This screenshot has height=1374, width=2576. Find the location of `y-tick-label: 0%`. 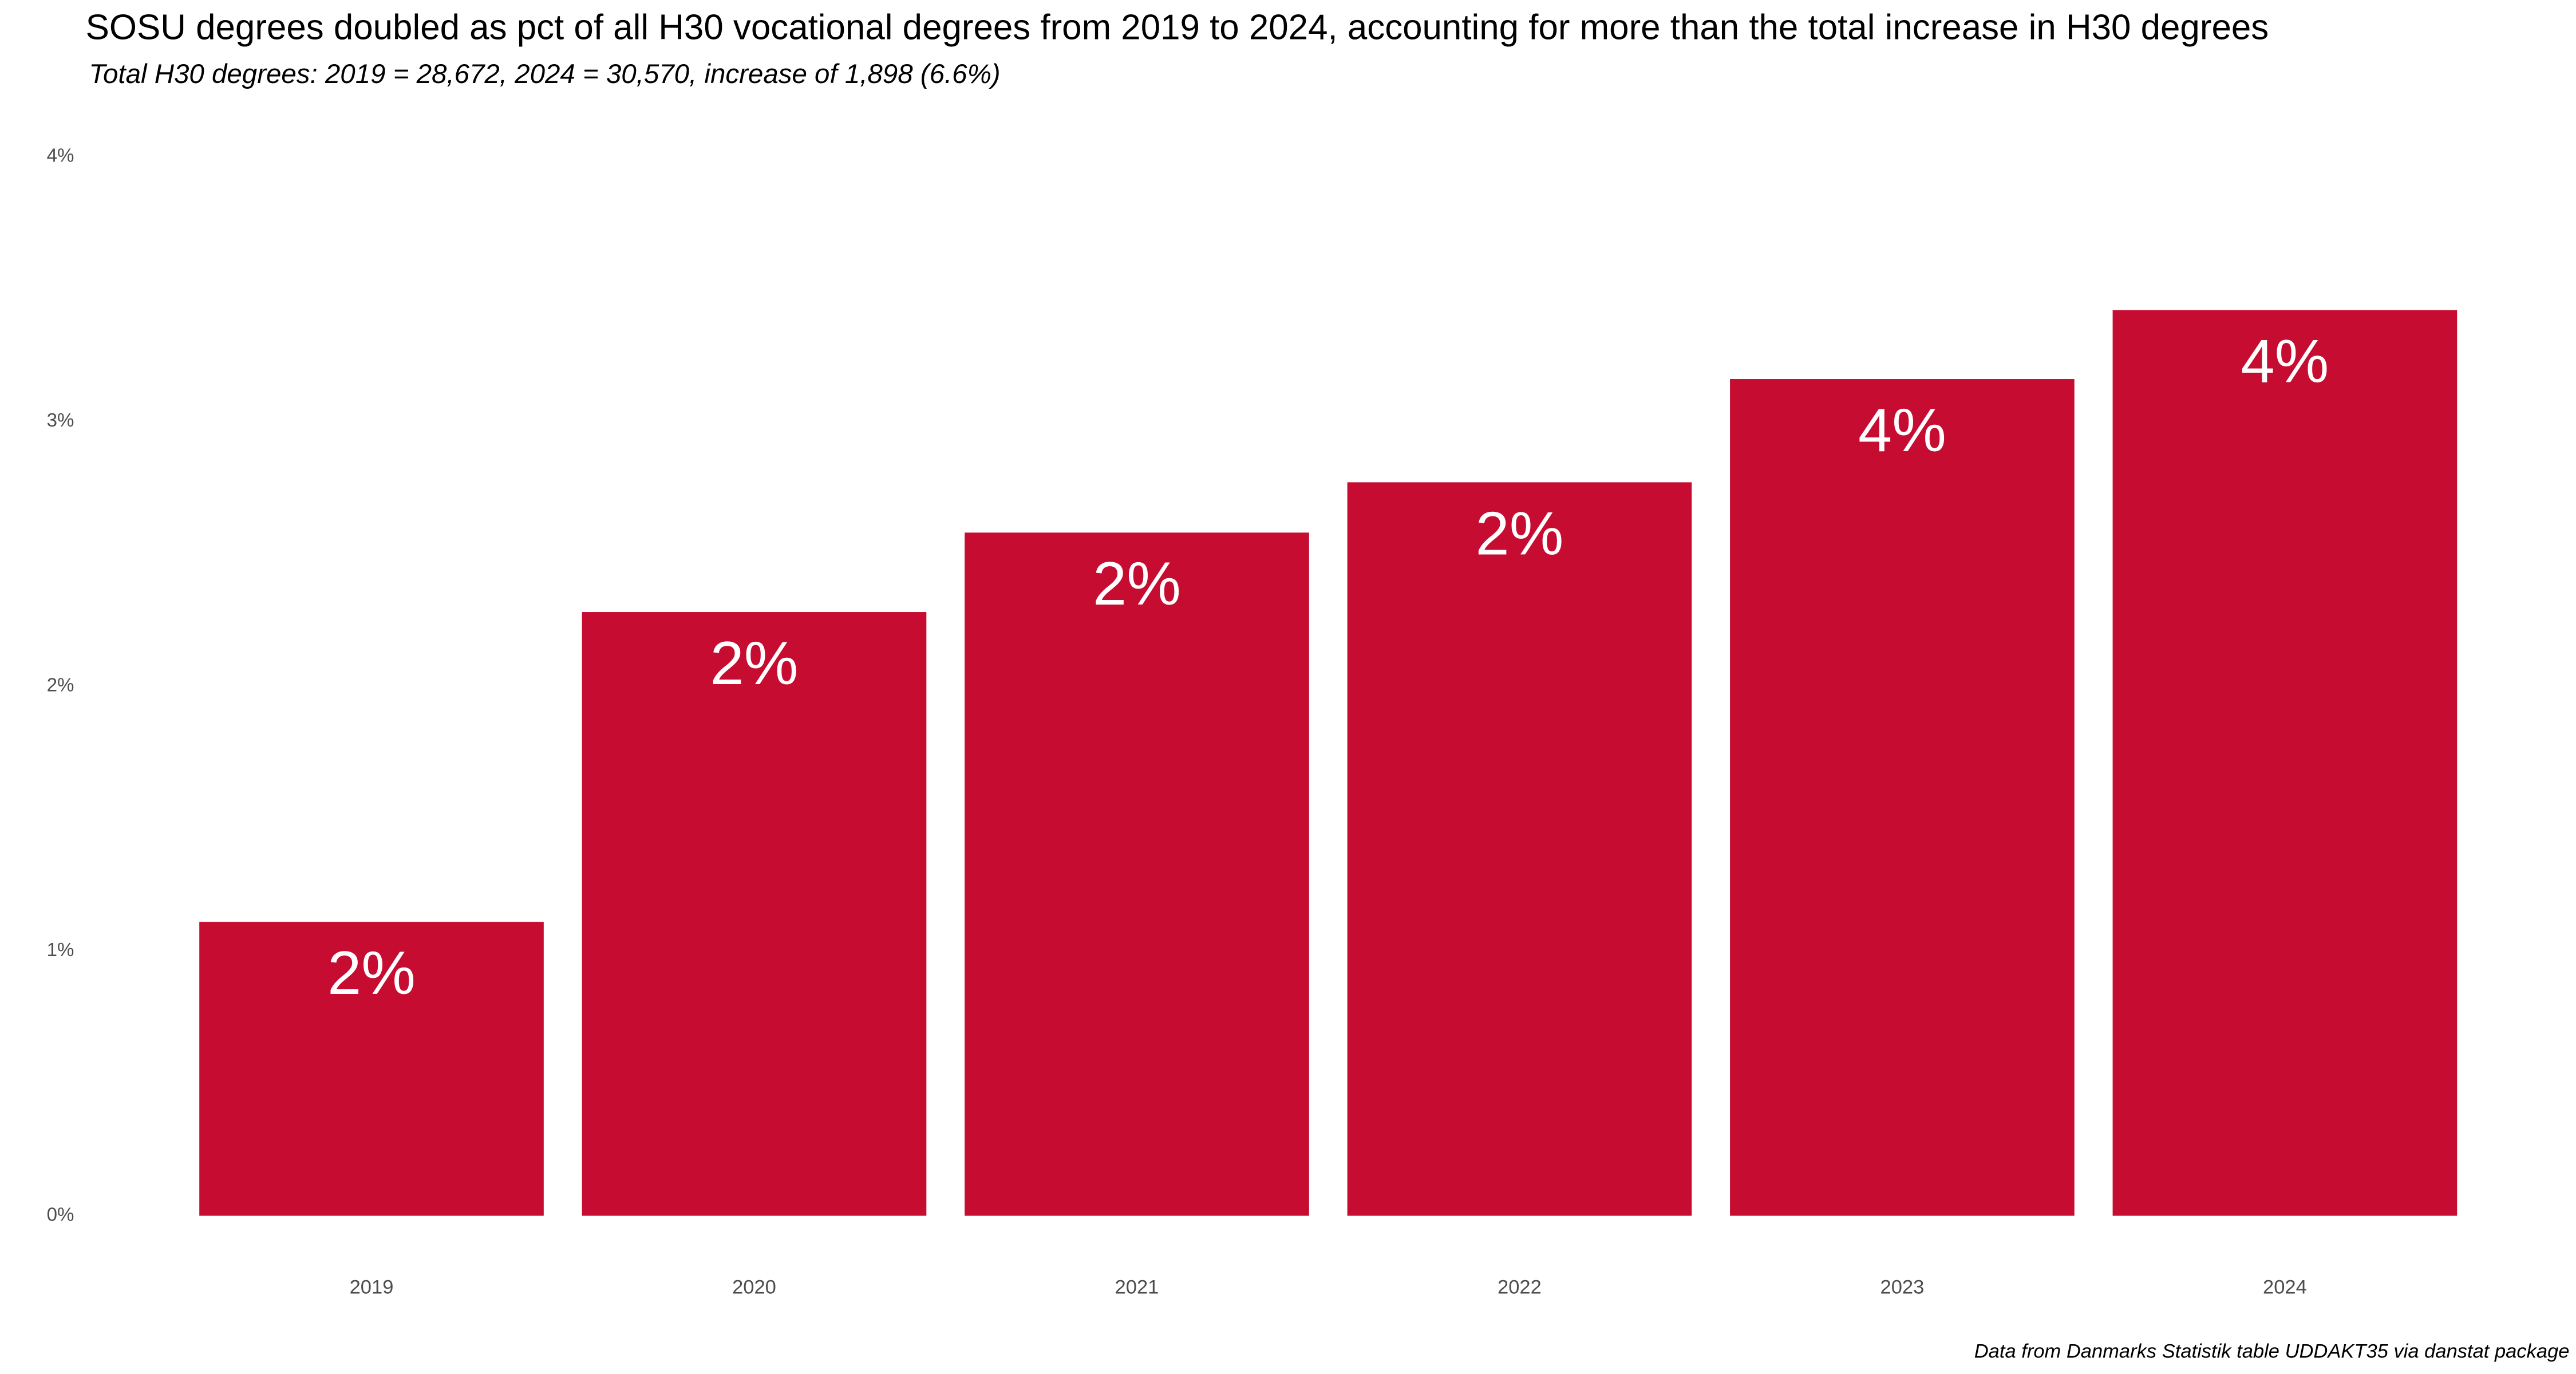

y-tick-label: 0% is located at coordinates (60, 1214).